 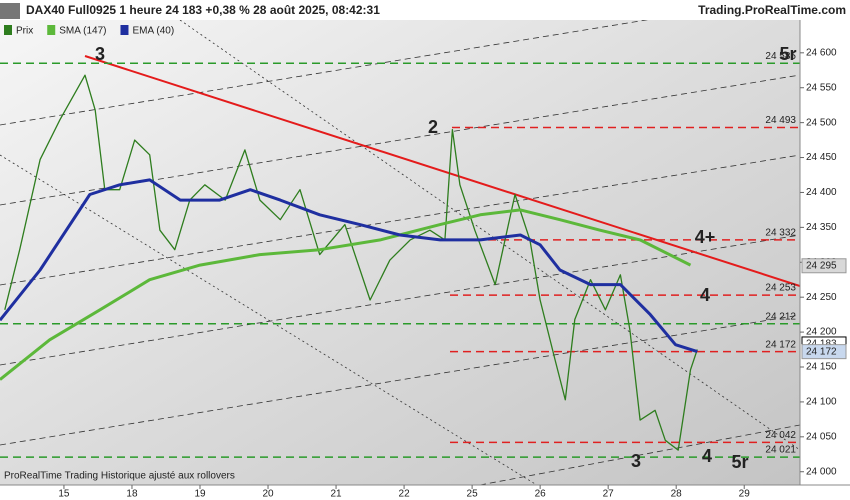 What do you see at coordinates (780, 344) in the screenshot?
I see `level-label: 24 172` at bounding box center [780, 344].